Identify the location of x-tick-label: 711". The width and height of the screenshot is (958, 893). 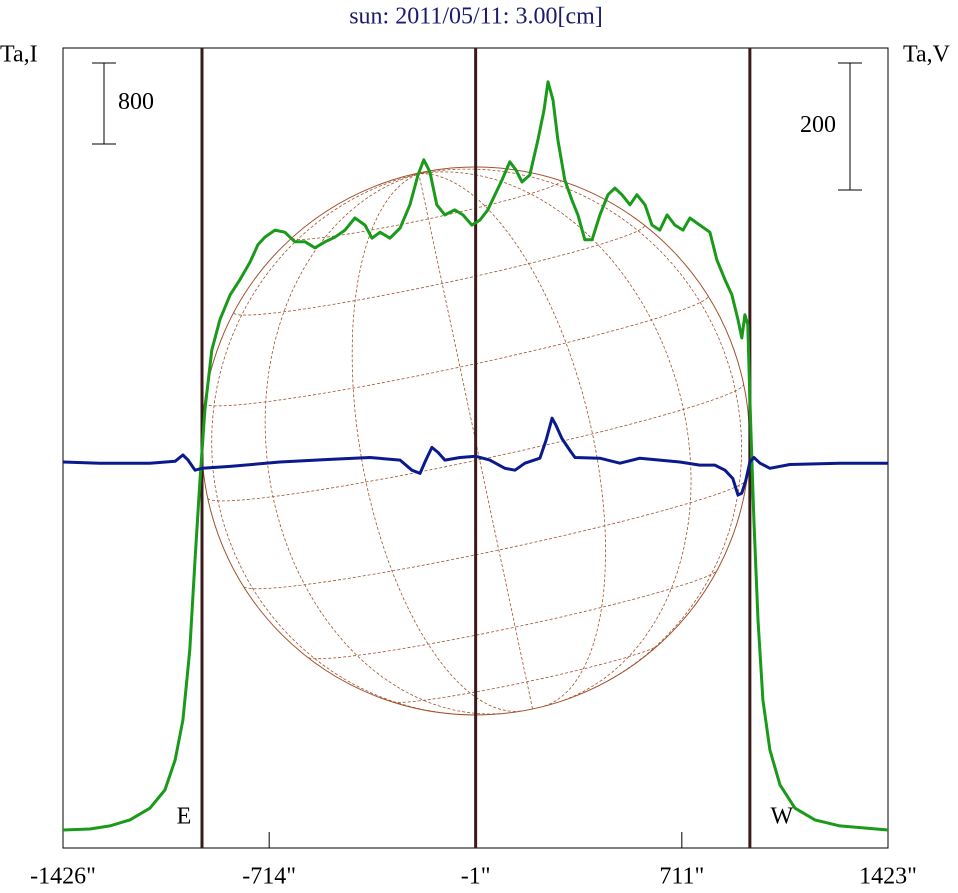
(681, 877).